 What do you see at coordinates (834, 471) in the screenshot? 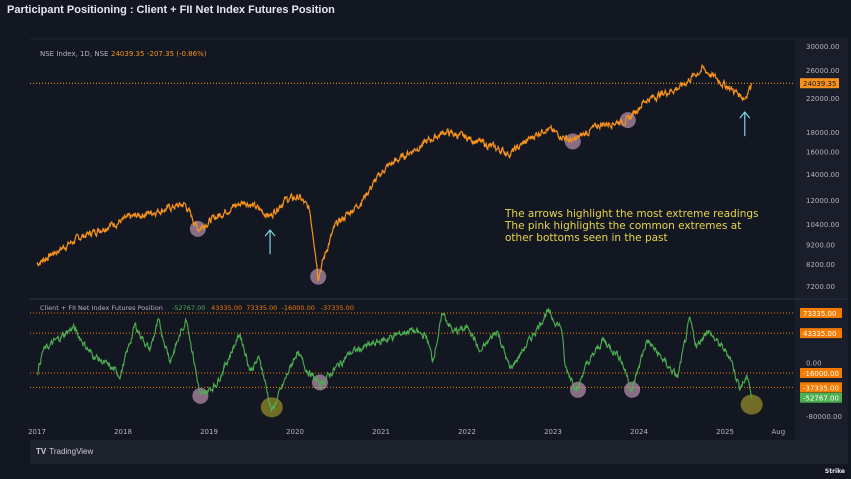
I see `watermark: Strike` at bounding box center [834, 471].